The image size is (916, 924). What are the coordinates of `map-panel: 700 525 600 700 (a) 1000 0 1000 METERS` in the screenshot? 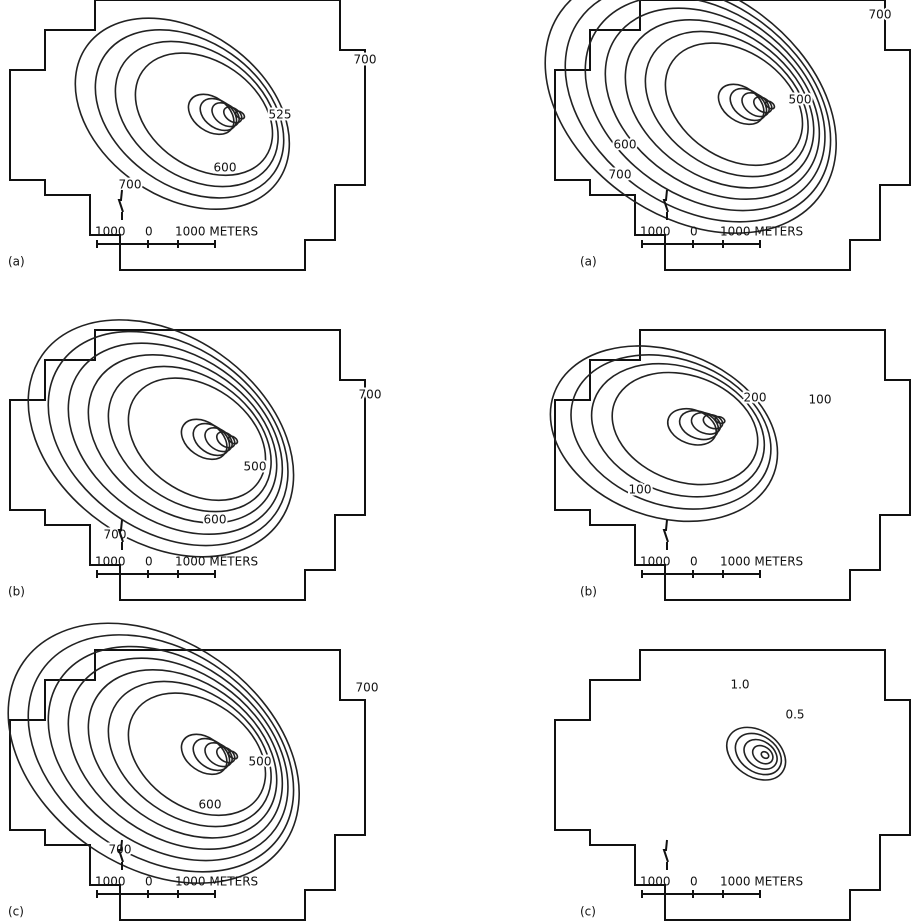 It's located at (193, 135).